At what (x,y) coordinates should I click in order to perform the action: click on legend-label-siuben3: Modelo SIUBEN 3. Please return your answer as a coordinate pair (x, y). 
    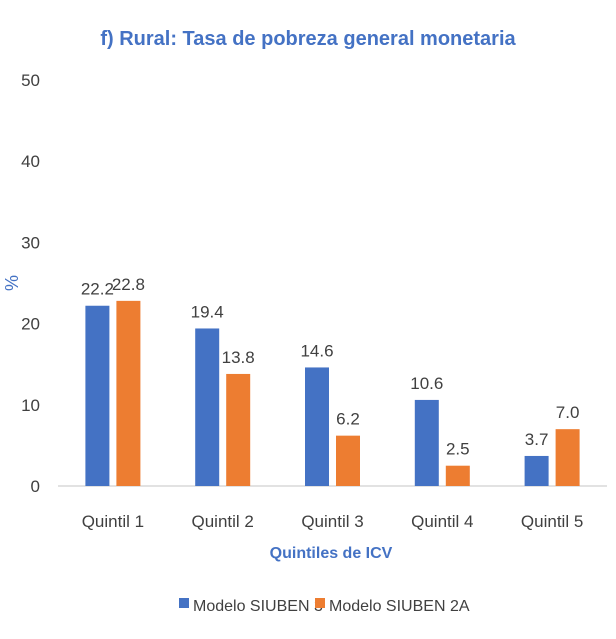
    Looking at the image, I should click on (258, 606).